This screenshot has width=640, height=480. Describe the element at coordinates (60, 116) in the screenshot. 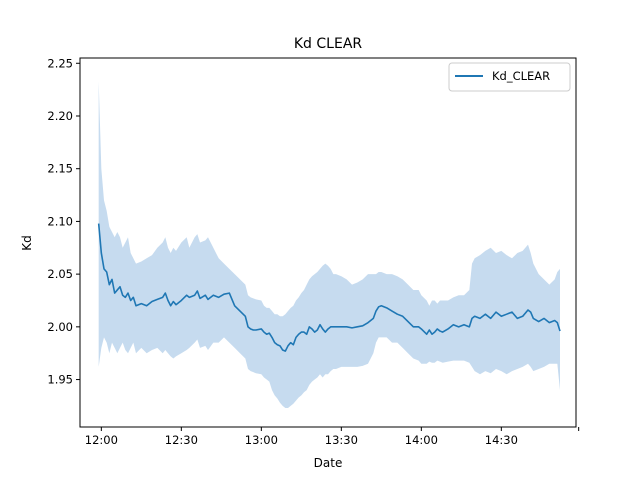

I see `y-tick-label: 2.20` at that location.